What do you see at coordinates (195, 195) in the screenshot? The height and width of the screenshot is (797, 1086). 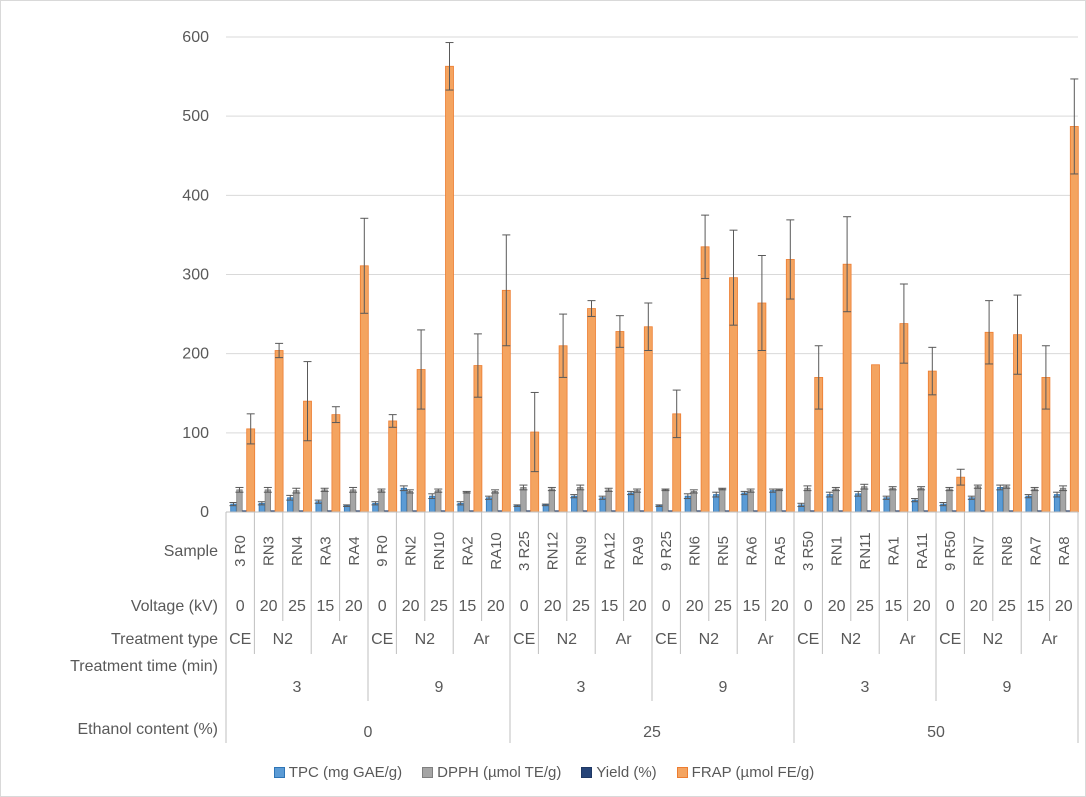 I see `y-tick-label: 400` at bounding box center [195, 195].